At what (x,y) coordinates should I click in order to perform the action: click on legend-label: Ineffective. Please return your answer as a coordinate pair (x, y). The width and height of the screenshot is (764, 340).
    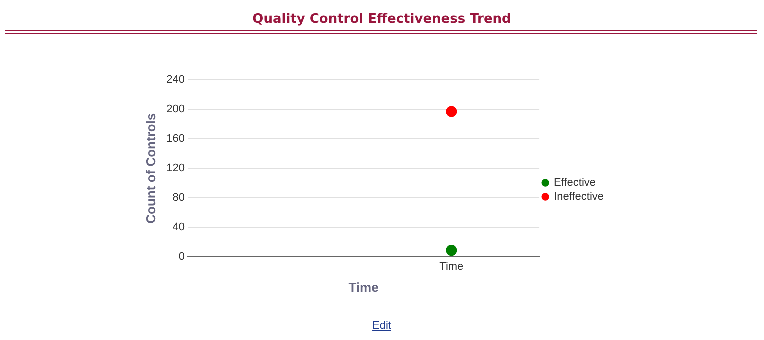
    Looking at the image, I should click on (579, 197).